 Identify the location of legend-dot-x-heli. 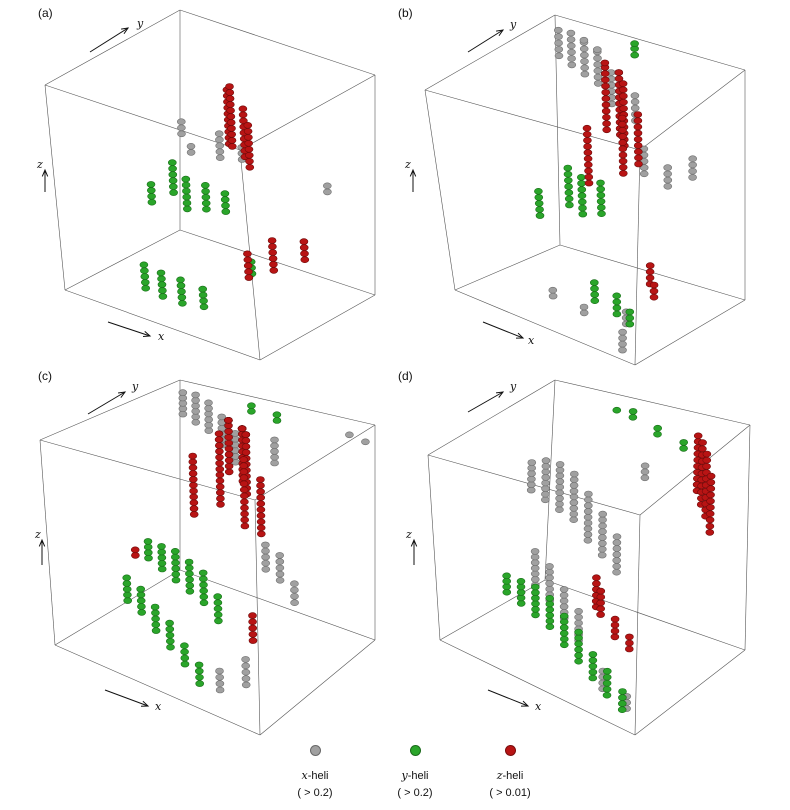
(315, 750).